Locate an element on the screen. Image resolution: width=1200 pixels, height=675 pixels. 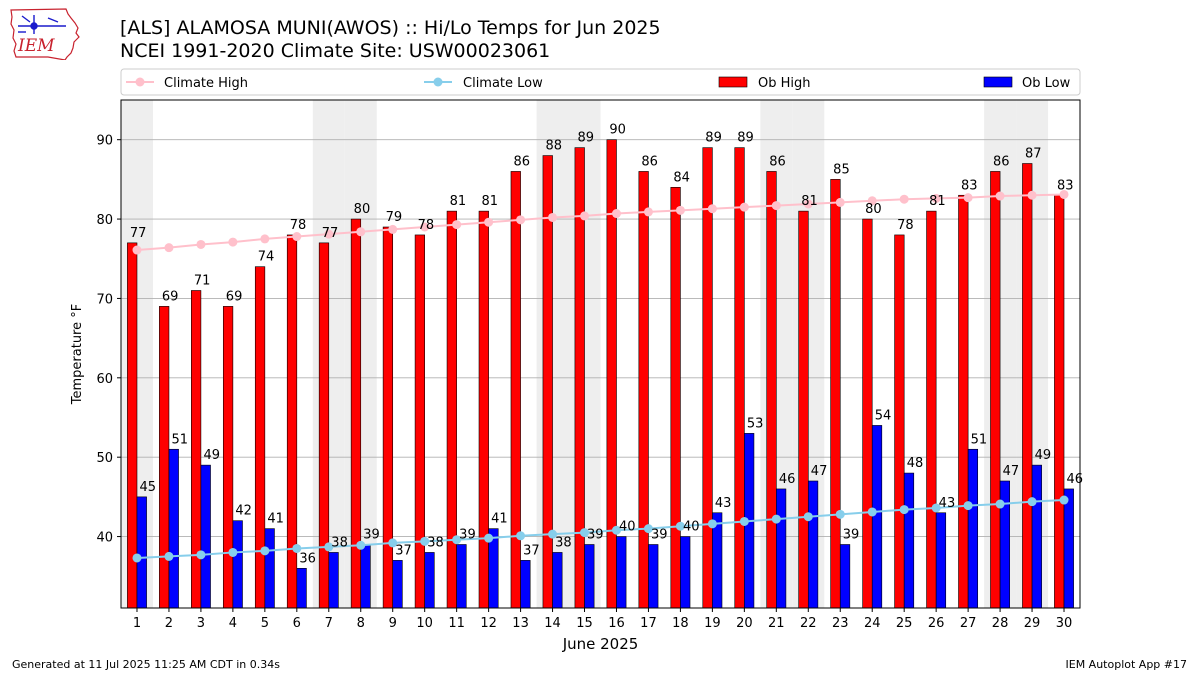
ob-low-label-day-27: 51 is located at coordinates (979, 439).